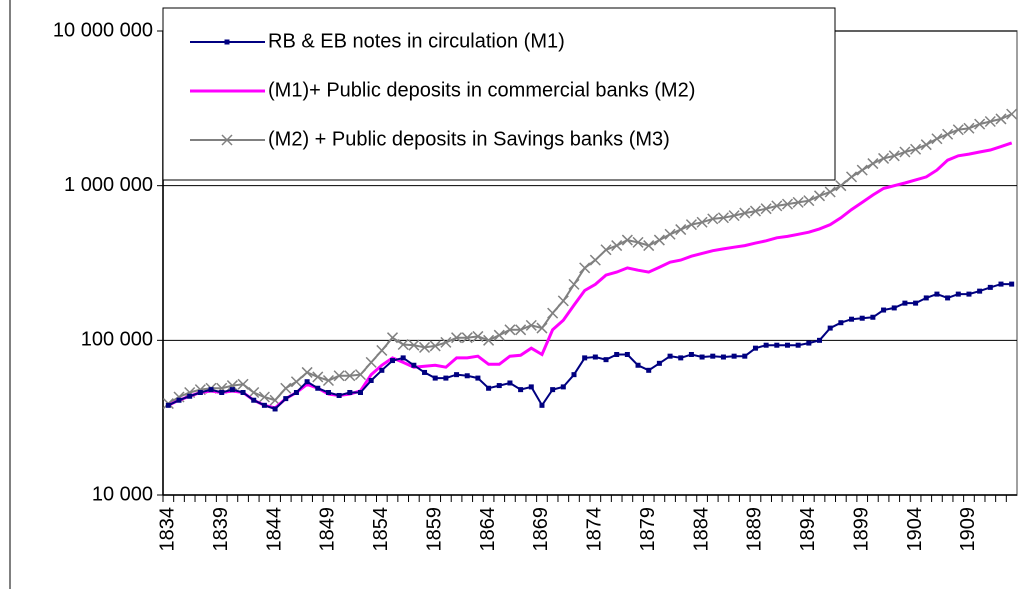 Image resolution: width=1034 pixels, height=589 pixels. What do you see at coordinates (808, 529) in the screenshot?
I see `x-tick-label: 1894` at bounding box center [808, 529].